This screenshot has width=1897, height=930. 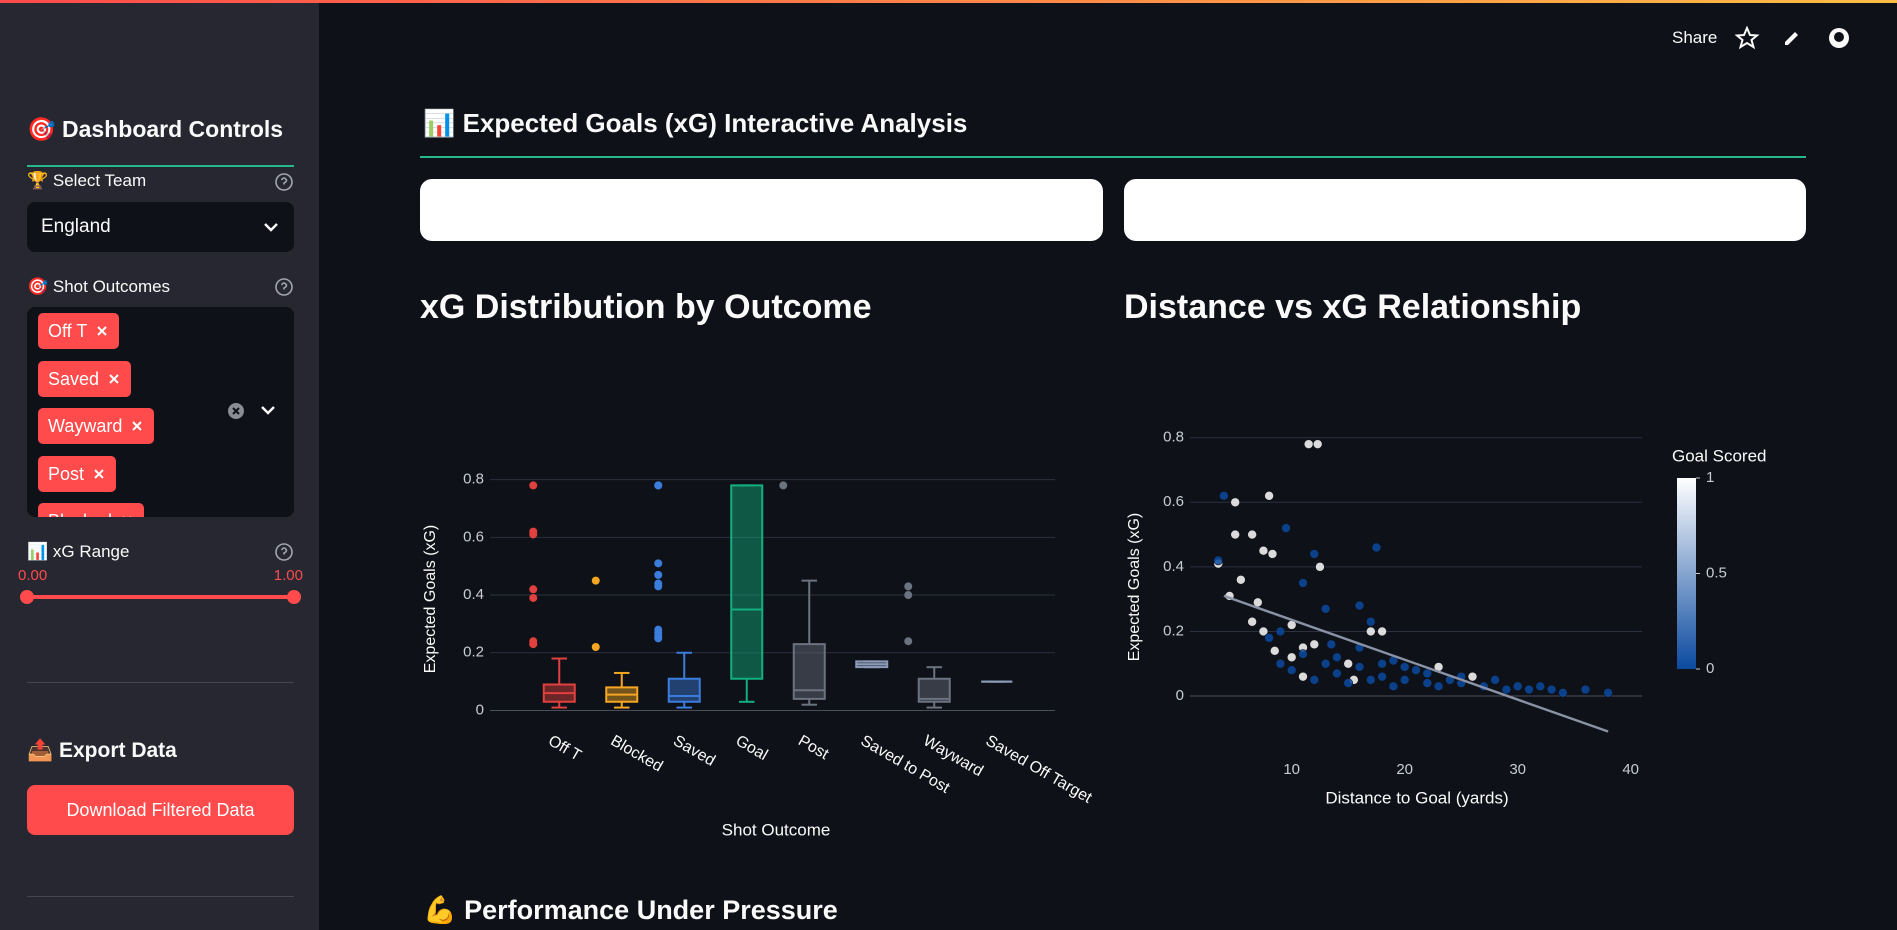 What do you see at coordinates (1710, 477) in the screenshot?
I see `colorbar-tick-label: 1` at bounding box center [1710, 477].